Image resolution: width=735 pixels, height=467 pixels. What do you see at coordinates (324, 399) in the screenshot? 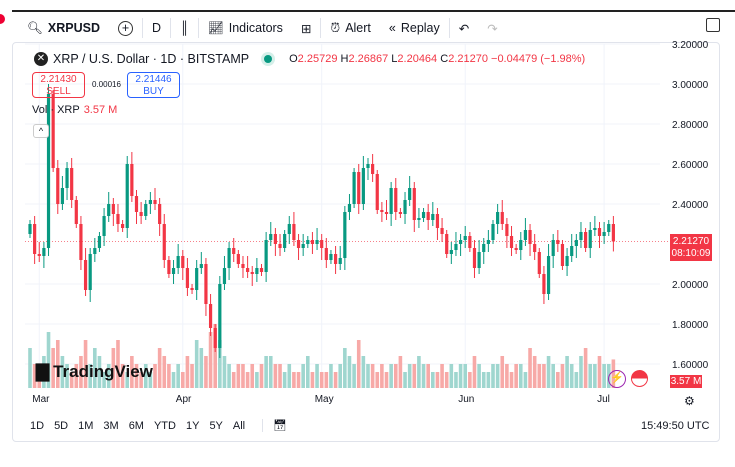
I see `x-tick-label: May` at bounding box center [324, 399].